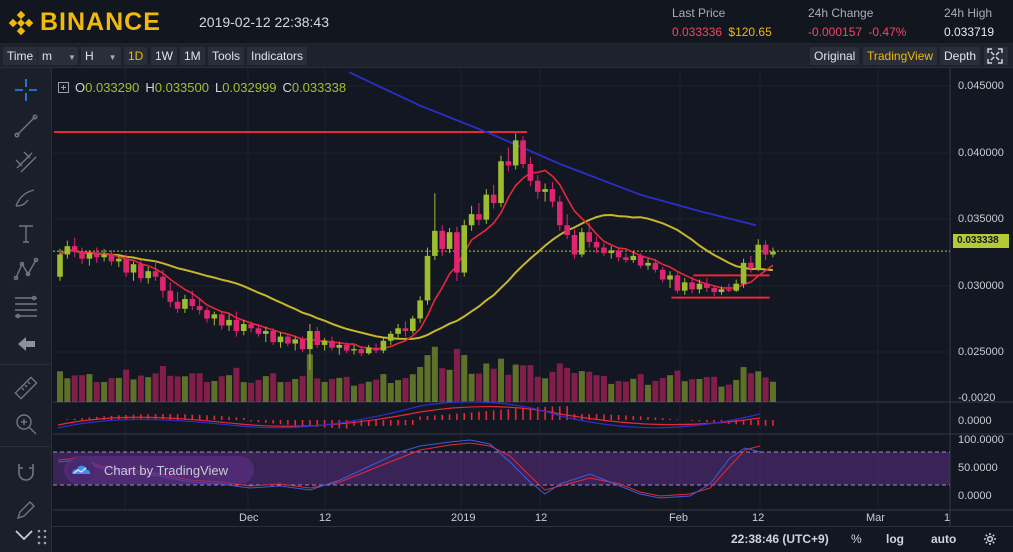 The width and height of the screenshot is (1013, 552). I want to click on chart-settings-button, so click(990, 539).